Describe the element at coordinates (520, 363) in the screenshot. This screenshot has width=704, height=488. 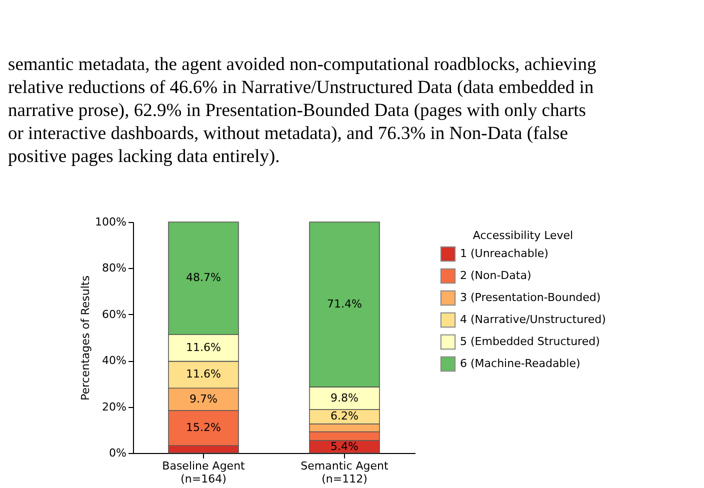
I see `legend-label: 6 (Machine-Readable)` at that location.